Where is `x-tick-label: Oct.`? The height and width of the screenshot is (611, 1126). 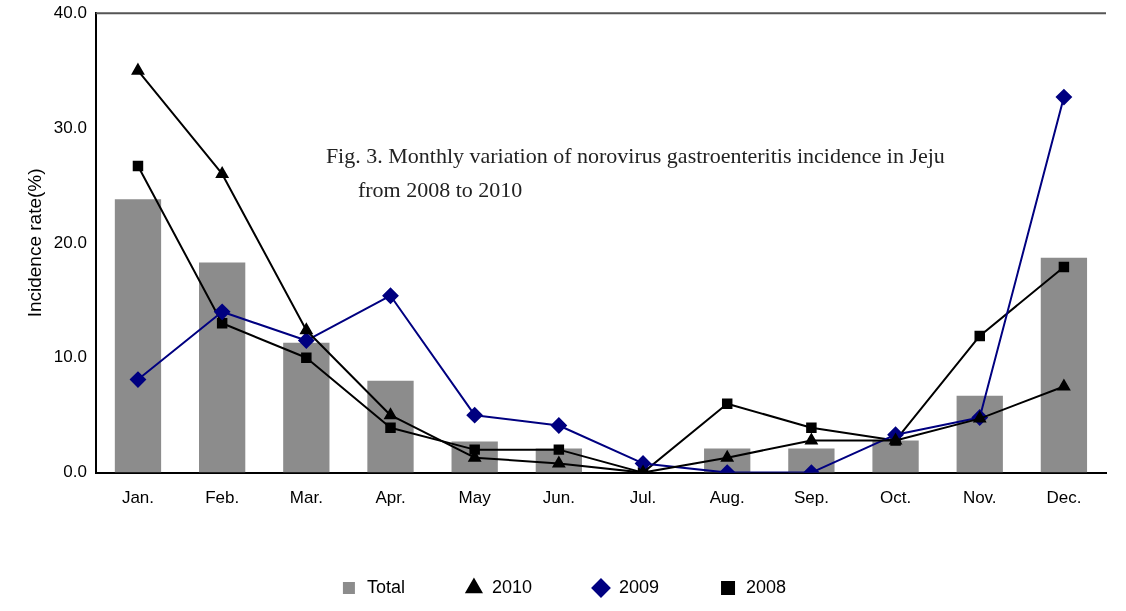
x-tick-label: Oct. is located at coordinates (895, 498).